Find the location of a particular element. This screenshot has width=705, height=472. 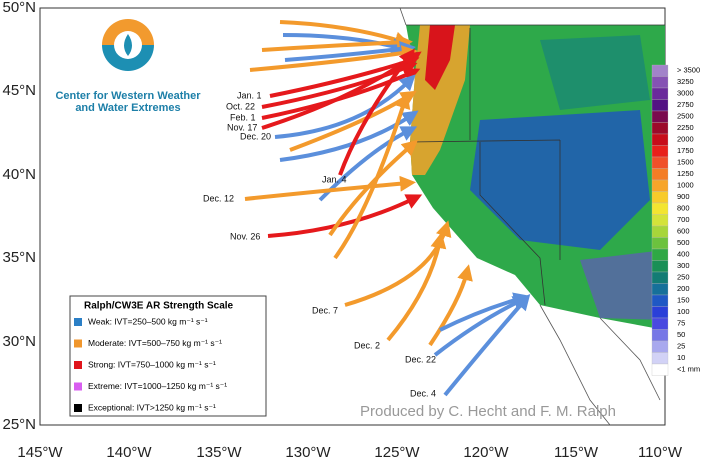

lat-label: 30°N is located at coordinates (19, 341).